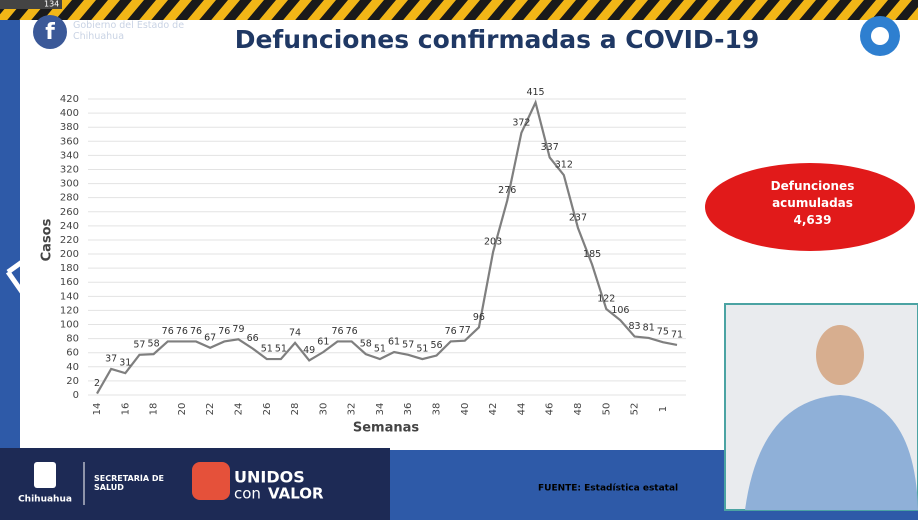 The image size is (918, 524). Describe the element at coordinates (72, 339) in the screenshot. I see `y-tick-label: 80` at that location.